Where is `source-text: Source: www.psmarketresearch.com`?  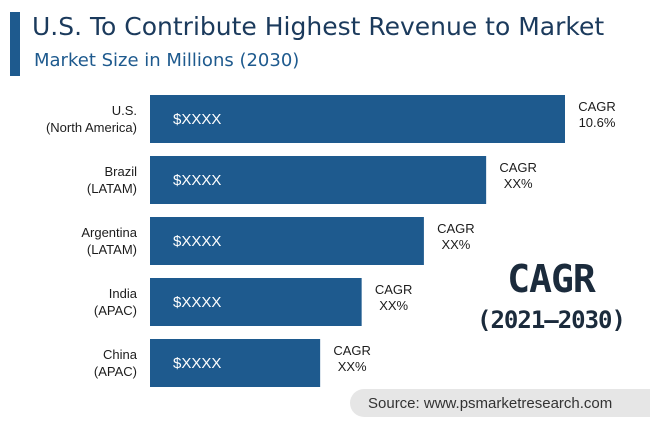
source-text: Source: www.psmarketresearch.com is located at coordinates (490, 403).